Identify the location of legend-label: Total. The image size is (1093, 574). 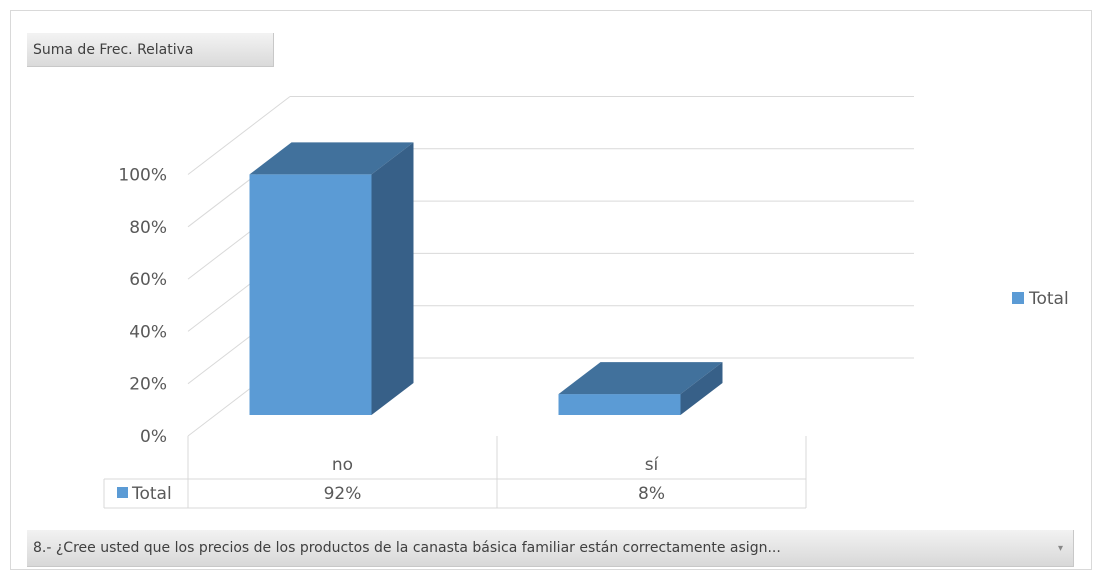
(1048, 299).